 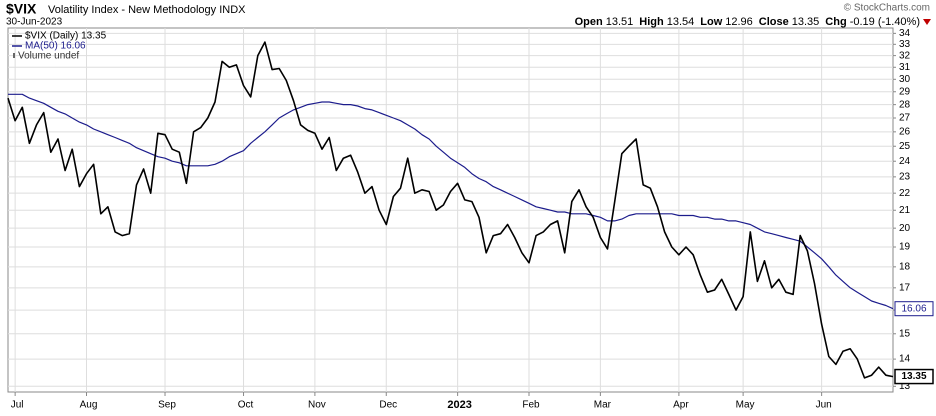 What do you see at coordinates (55, 46) in the screenshot?
I see `legend-label: MA(50) 16.06` at bounding box center [55, 46].